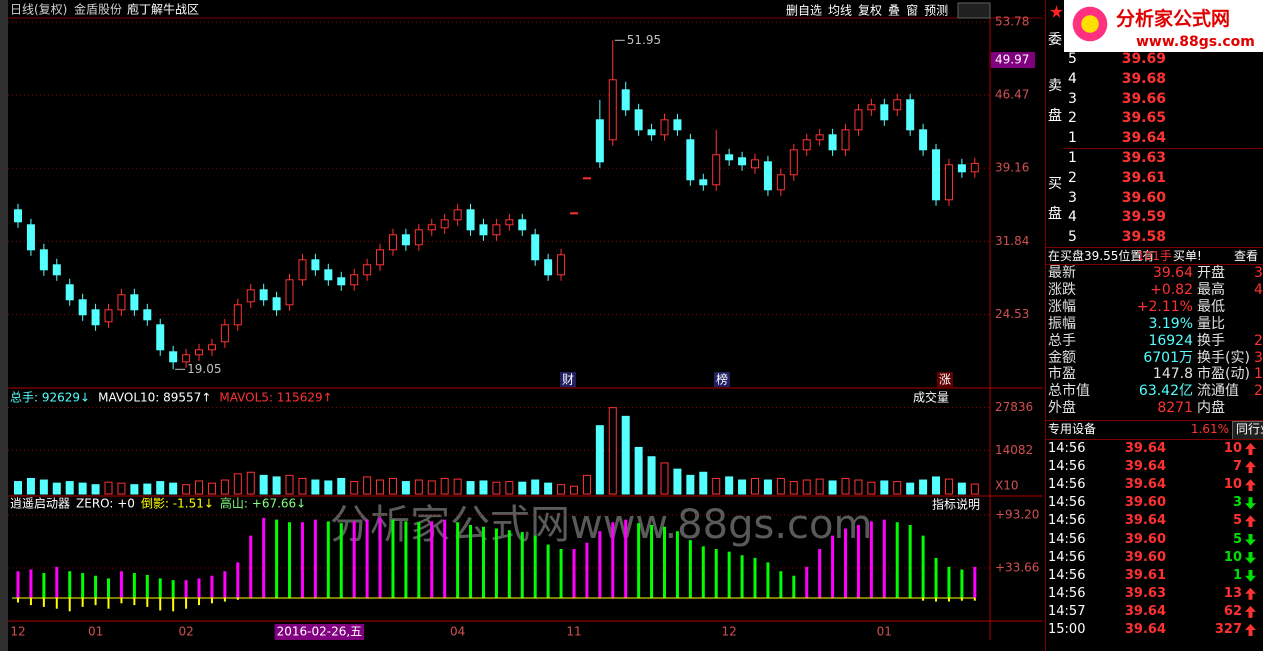 This screenshot has height=651, width=1263. I want to click on stat-label: 振幅, so click(1062, 323).